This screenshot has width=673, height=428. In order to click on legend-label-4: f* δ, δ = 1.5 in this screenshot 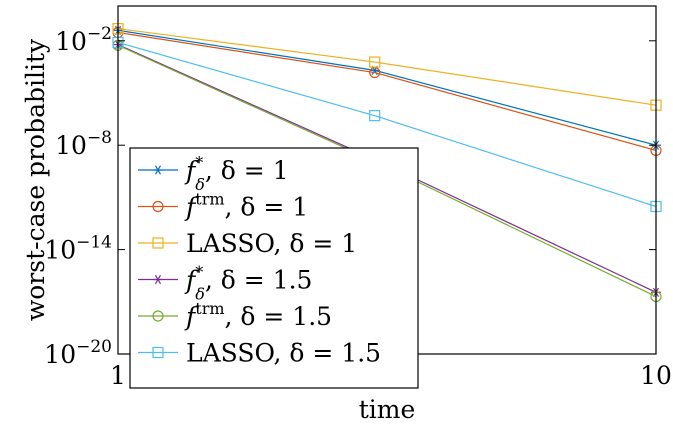, I will do `click(248, 283)`.